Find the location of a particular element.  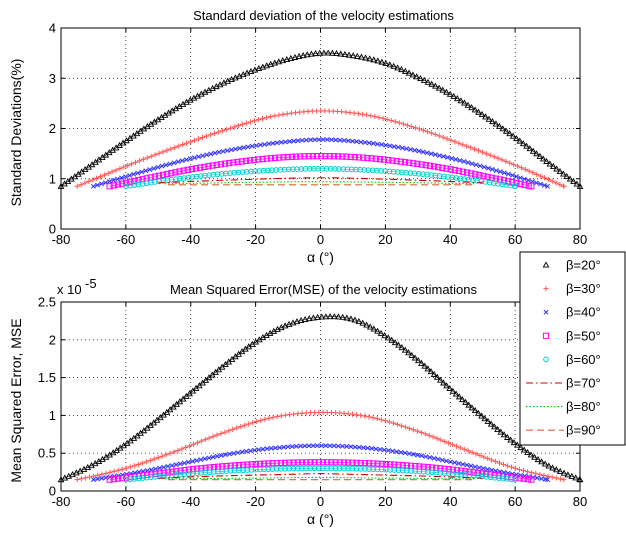

x-tick-label: 20 is located at coordinates (385, 239).